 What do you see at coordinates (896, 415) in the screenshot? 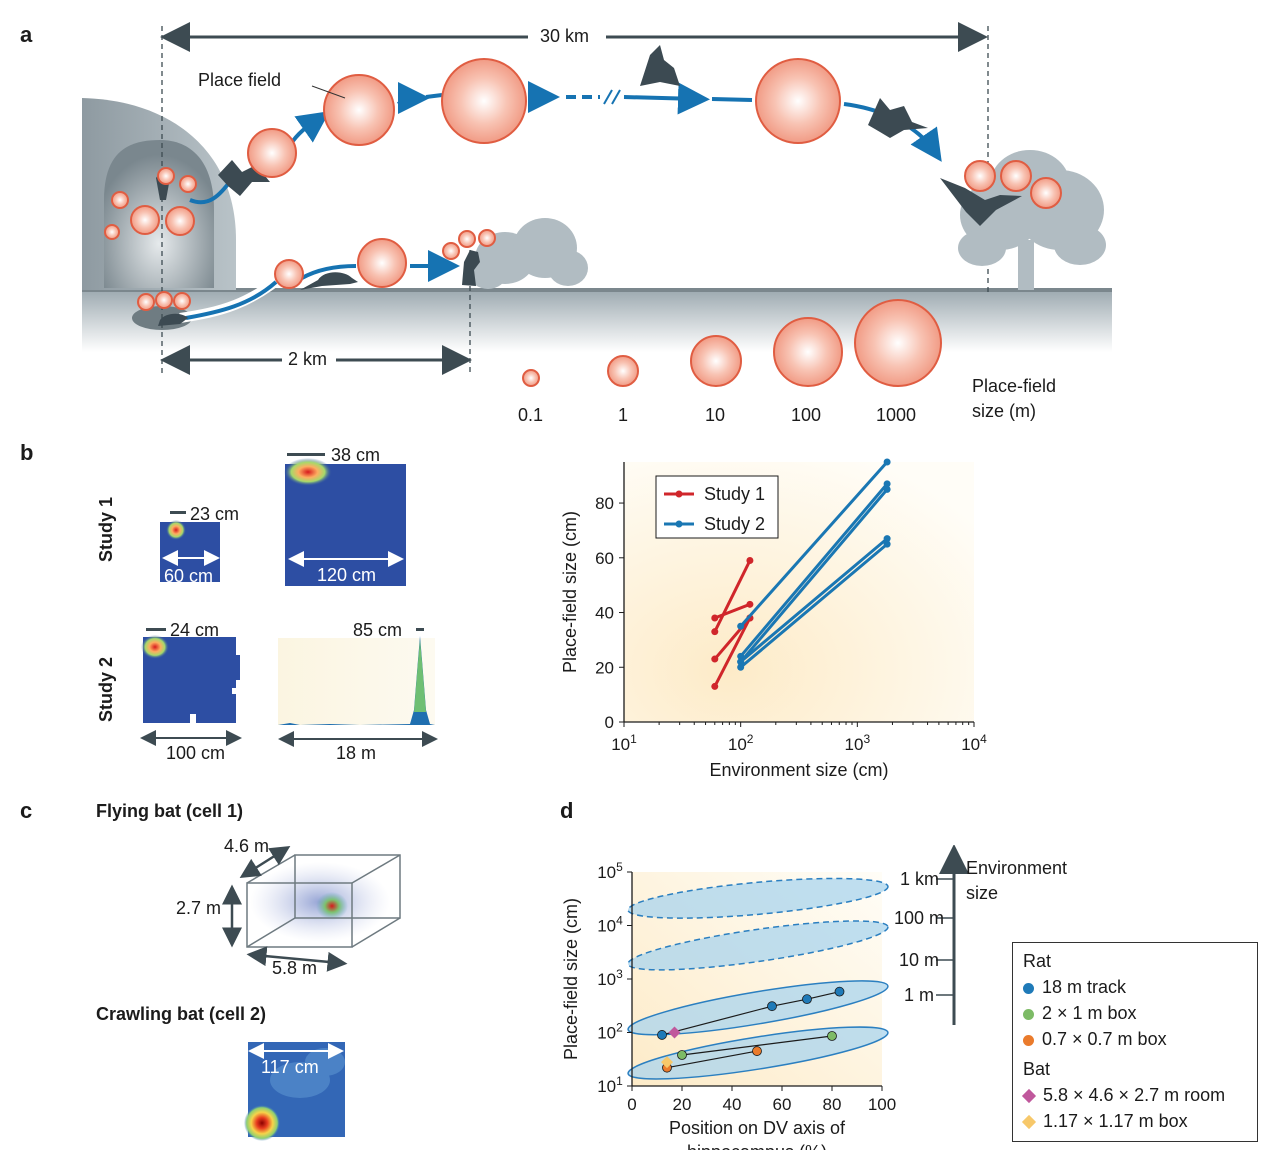
I see `scale-tick-1000: 1000` at bounding box center [896, 415].